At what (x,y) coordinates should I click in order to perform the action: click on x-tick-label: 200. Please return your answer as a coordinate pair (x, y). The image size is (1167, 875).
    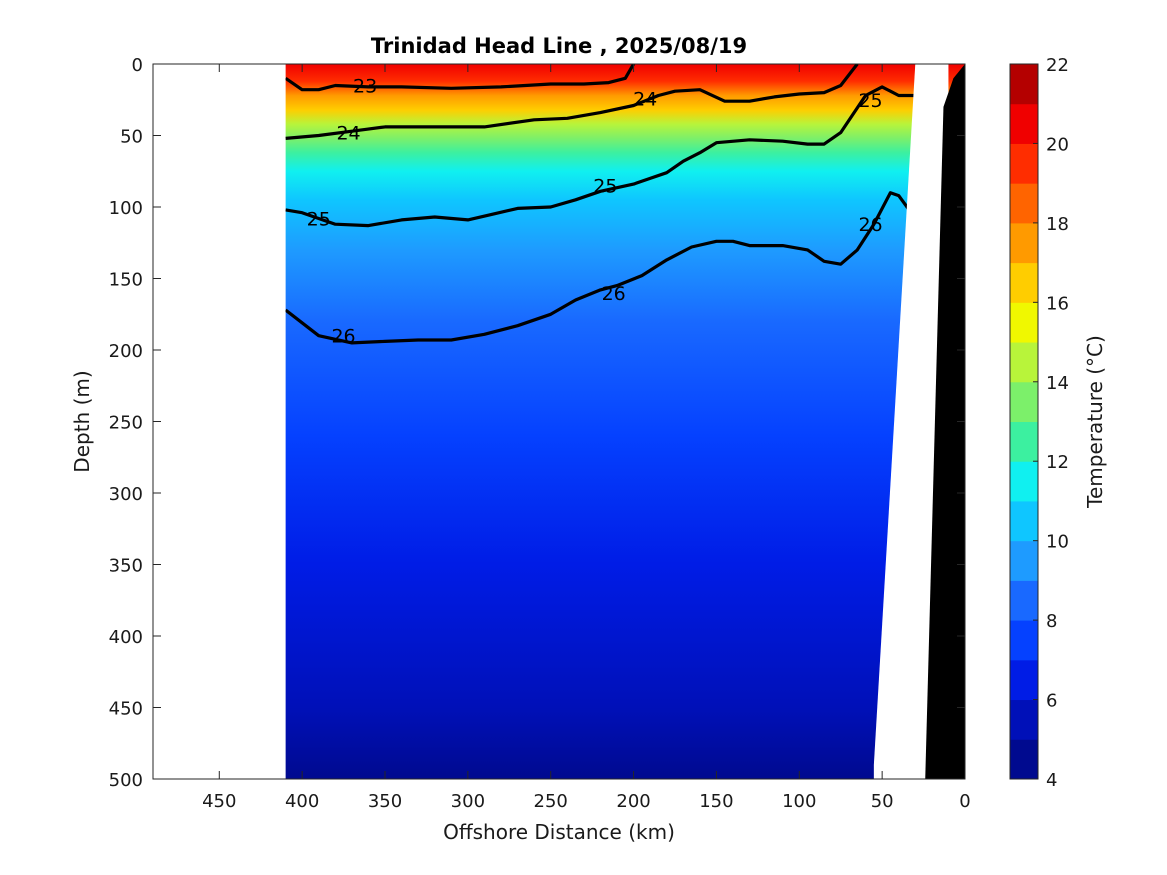
    Looking at the image, I should click on (633, 801).